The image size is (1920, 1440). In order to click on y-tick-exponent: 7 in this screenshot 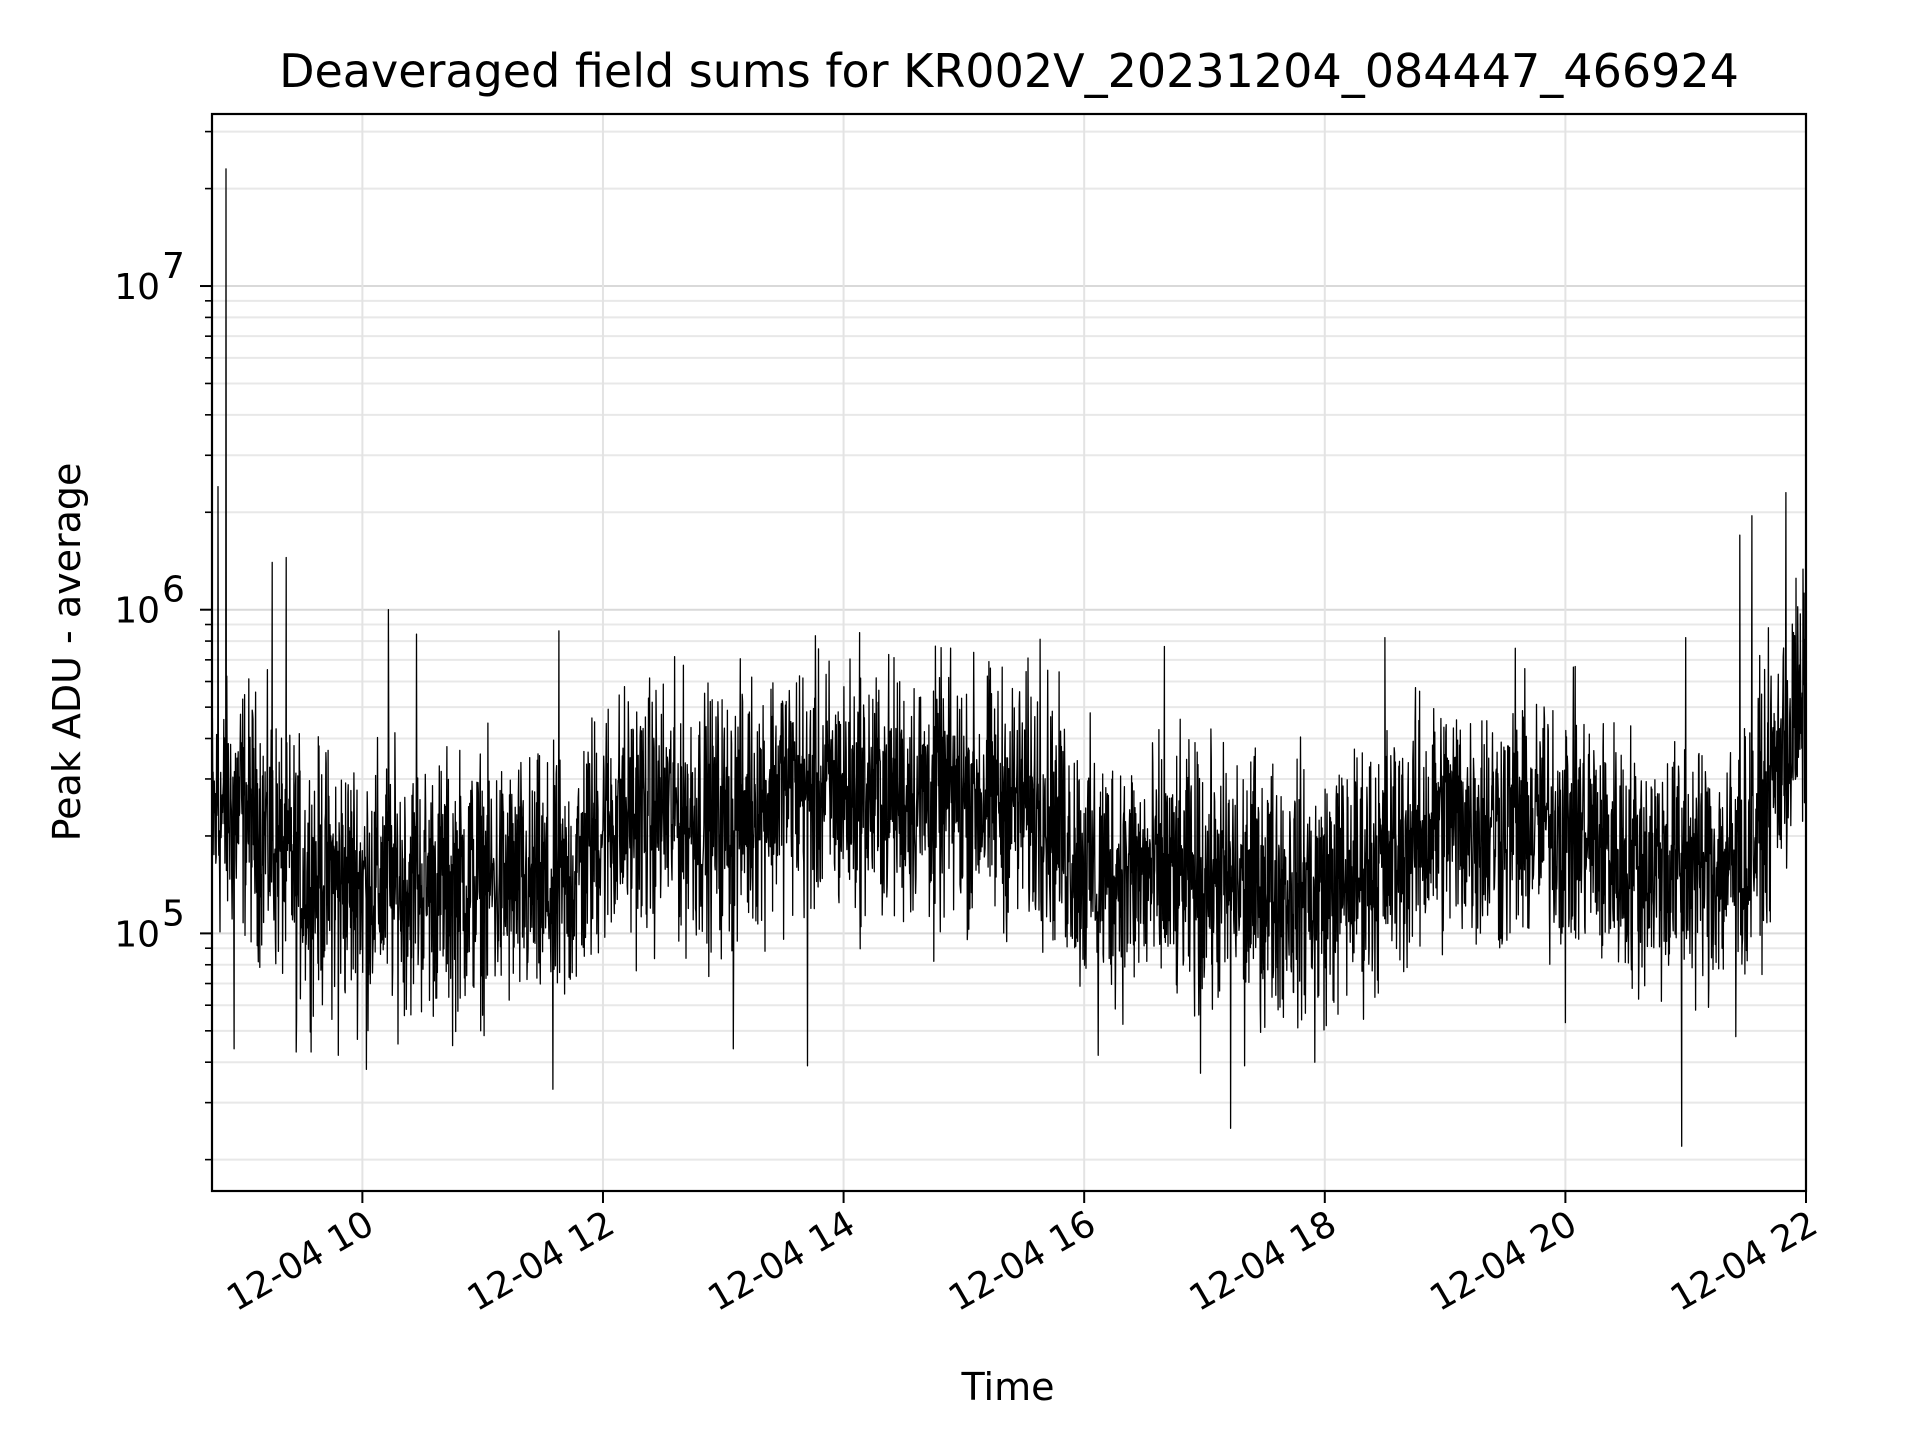, I will do `click(173, 266)`.